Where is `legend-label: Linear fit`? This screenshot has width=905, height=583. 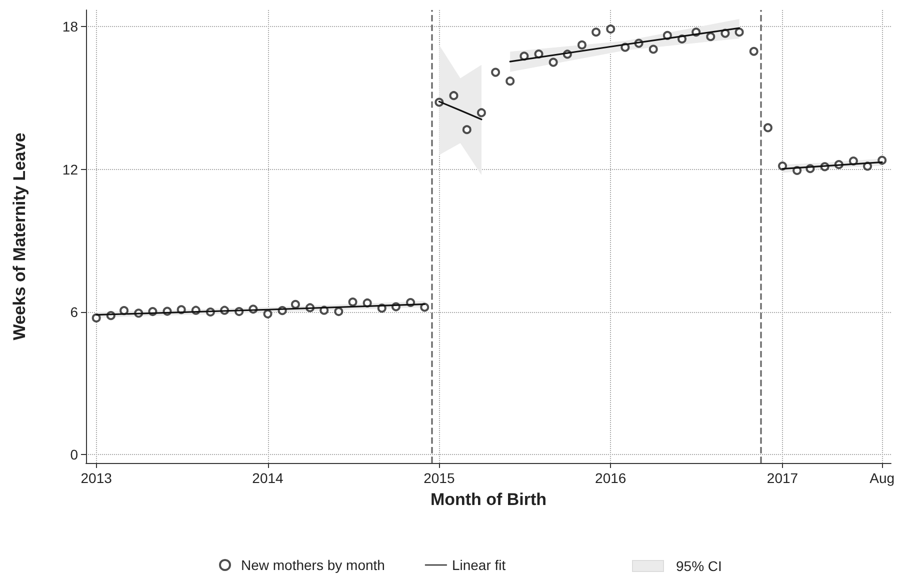
legend-label: Linear fit is located at coordinates (479, 565).